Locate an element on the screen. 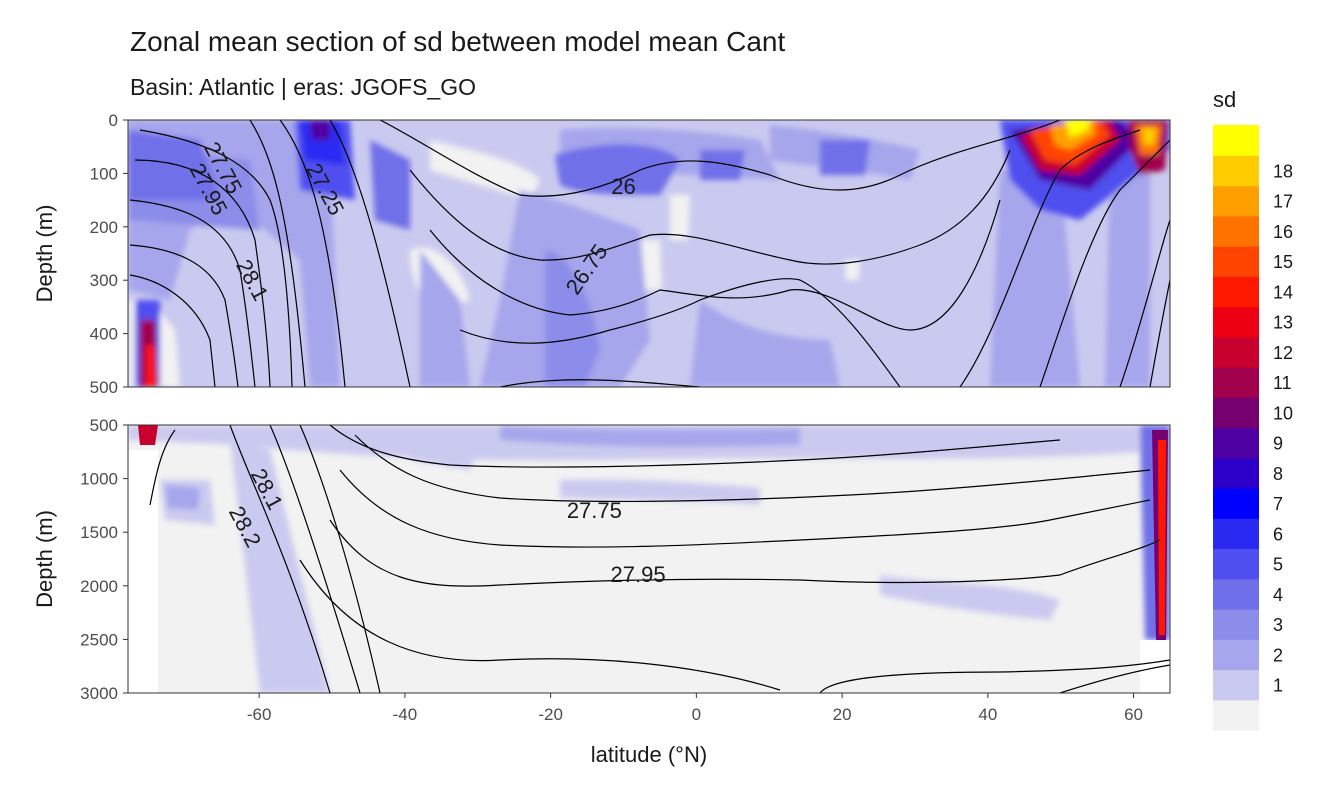  y-tick-label: 2500 is located at coordinates (99, 639).